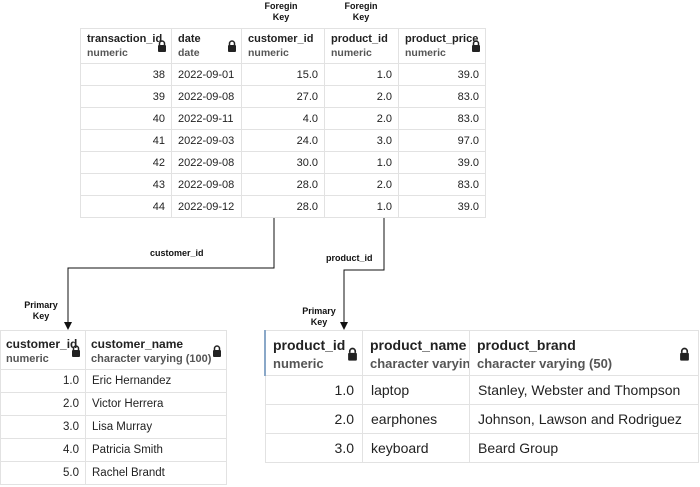 The width and height of the screenshot is (700, 487). Describe the element at coordinates (169, 272) in the screenshot. I see `customer-relationship-line` at that location.